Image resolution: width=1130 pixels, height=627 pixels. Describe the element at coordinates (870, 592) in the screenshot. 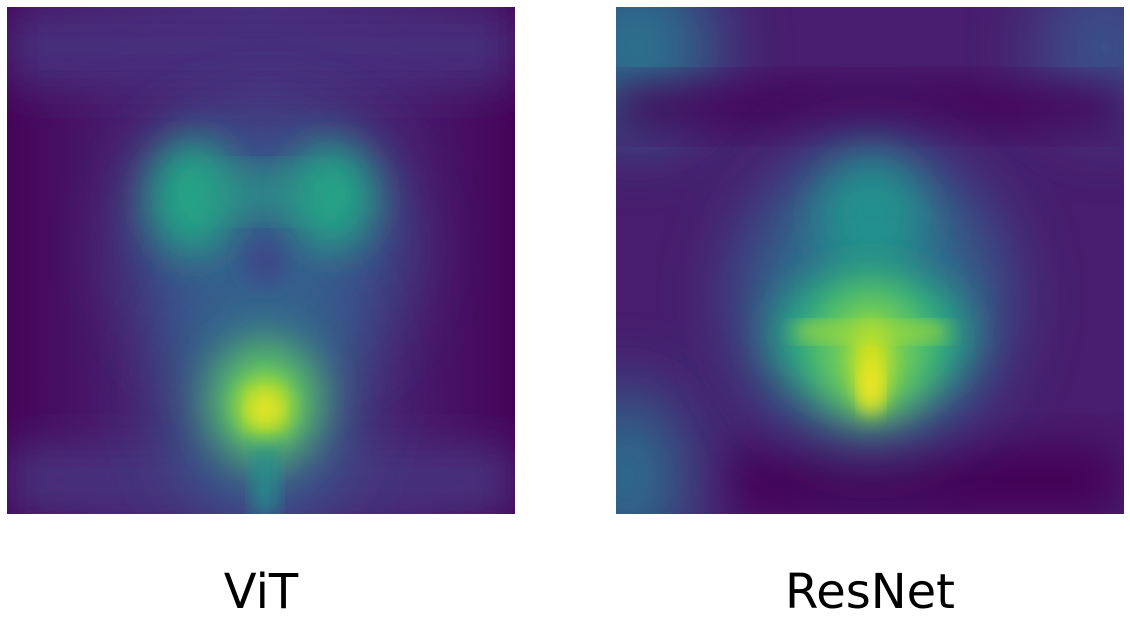

I see `resnet-label: ResNet` at that location.